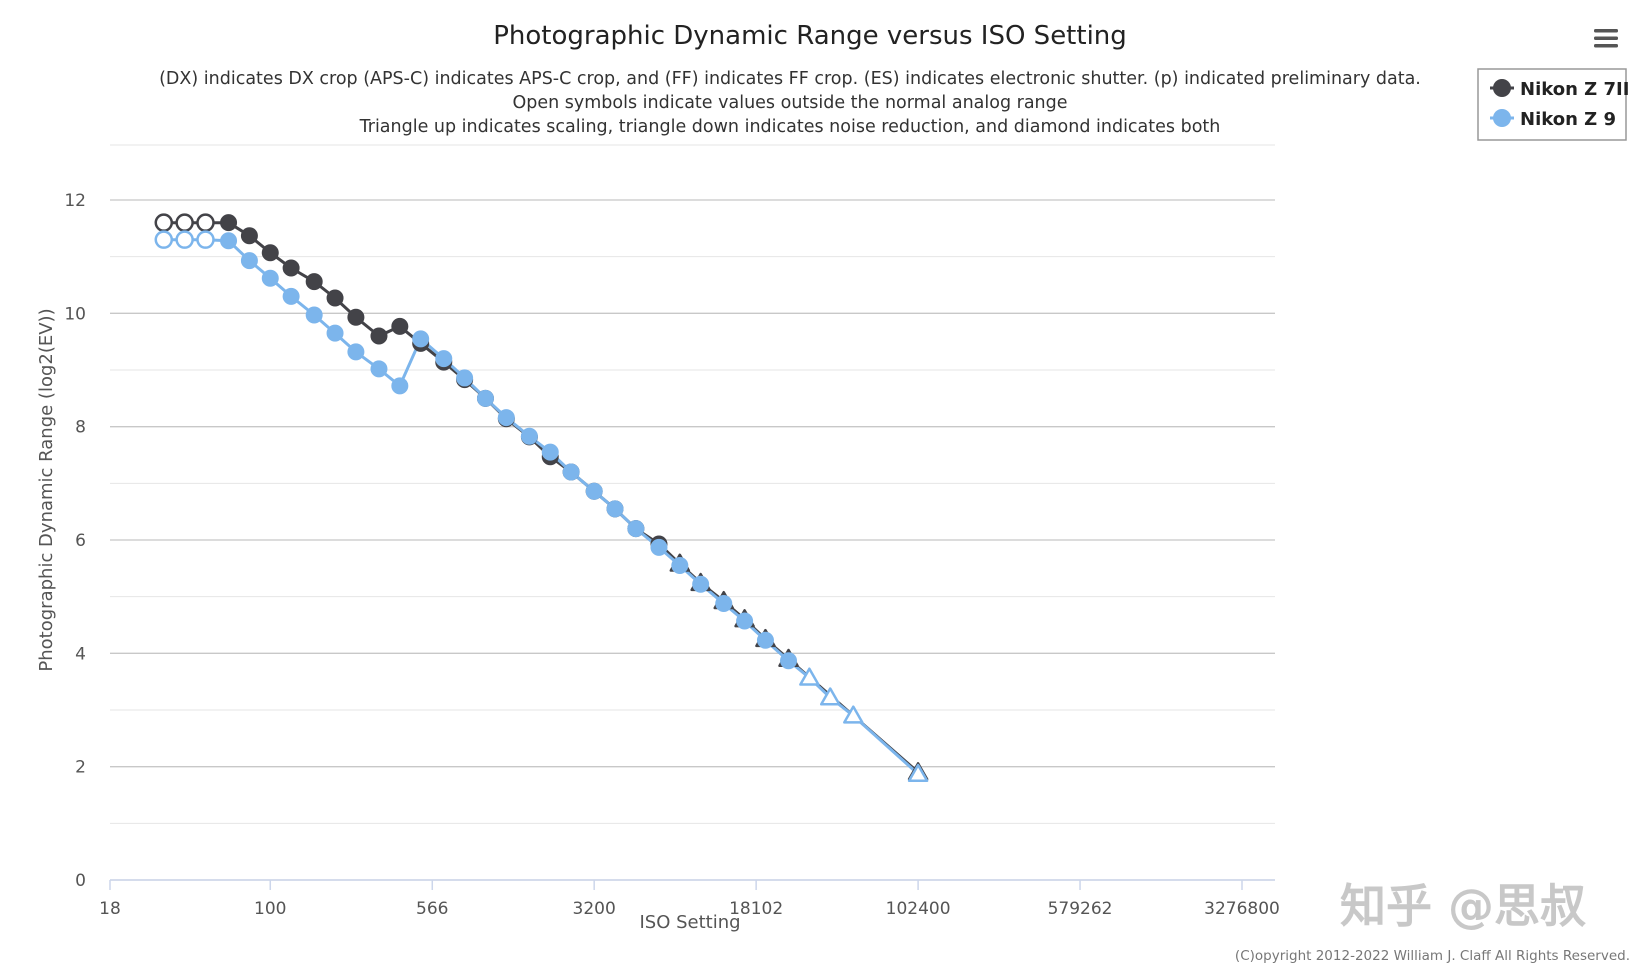  What do you see at coordinates (46, 489) in the screenshot?
I see `y-axis-title: Photographic Dynamic Range (log2(EV))` at bounding box center [46, 489].